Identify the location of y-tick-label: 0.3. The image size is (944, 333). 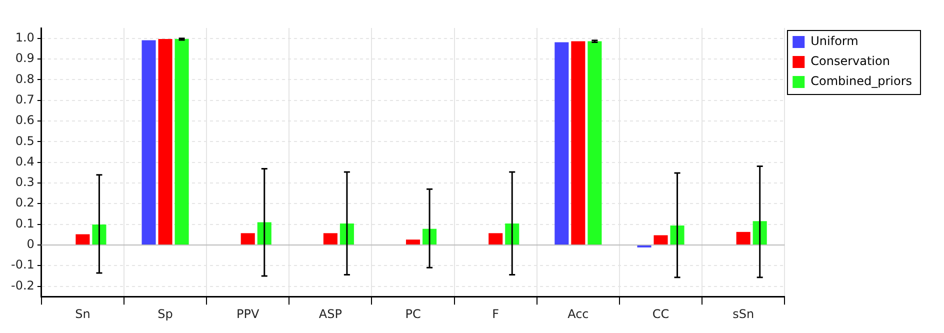
(24, 182).